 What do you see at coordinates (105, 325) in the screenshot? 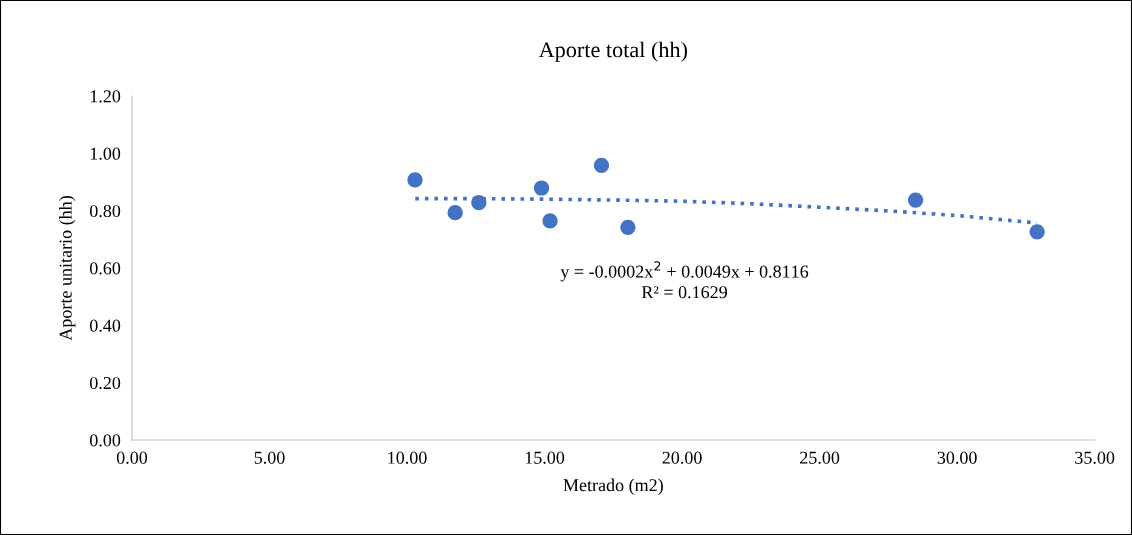
I see `y-tick-label: 0.40` at bounding box center [105, 325].